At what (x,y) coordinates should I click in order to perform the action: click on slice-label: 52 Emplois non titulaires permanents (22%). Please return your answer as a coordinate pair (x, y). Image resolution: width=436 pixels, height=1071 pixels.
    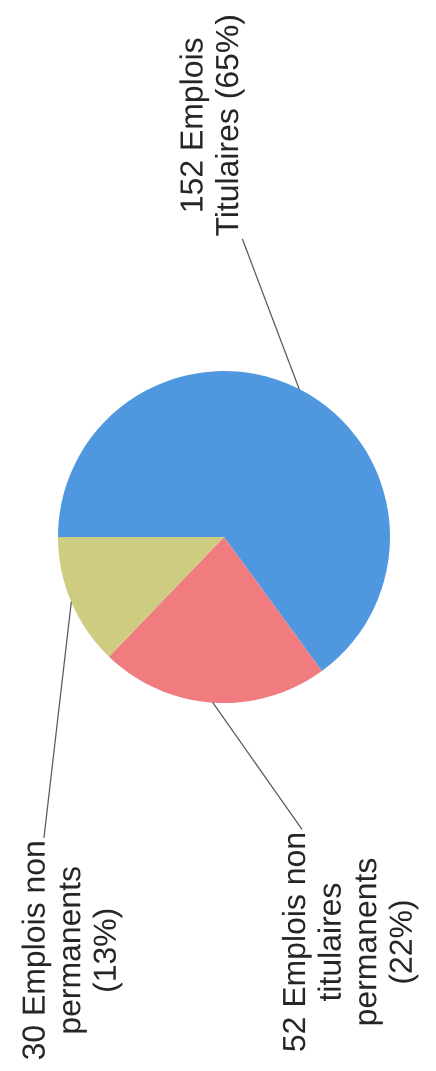
    Looking at the image, I should click on (350, 942).